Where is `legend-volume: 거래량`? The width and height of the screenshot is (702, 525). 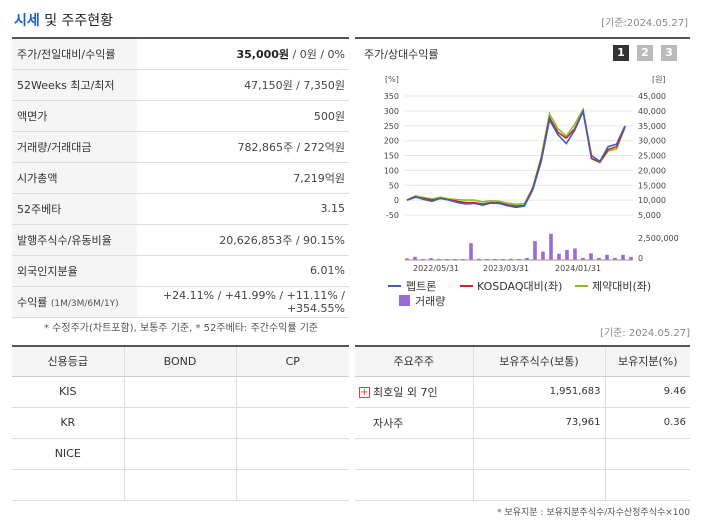
legend-volume: 거래량 is located at coordinates (430, 301).